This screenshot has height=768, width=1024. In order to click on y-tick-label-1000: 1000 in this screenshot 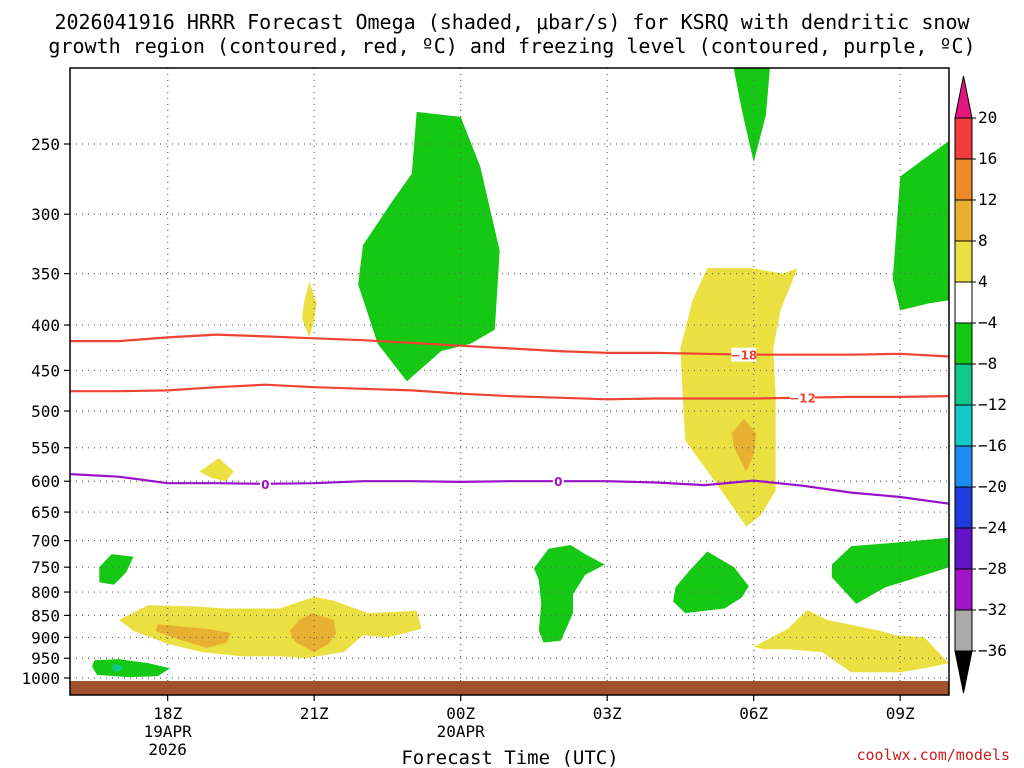, I will do `click(40, 678)`.